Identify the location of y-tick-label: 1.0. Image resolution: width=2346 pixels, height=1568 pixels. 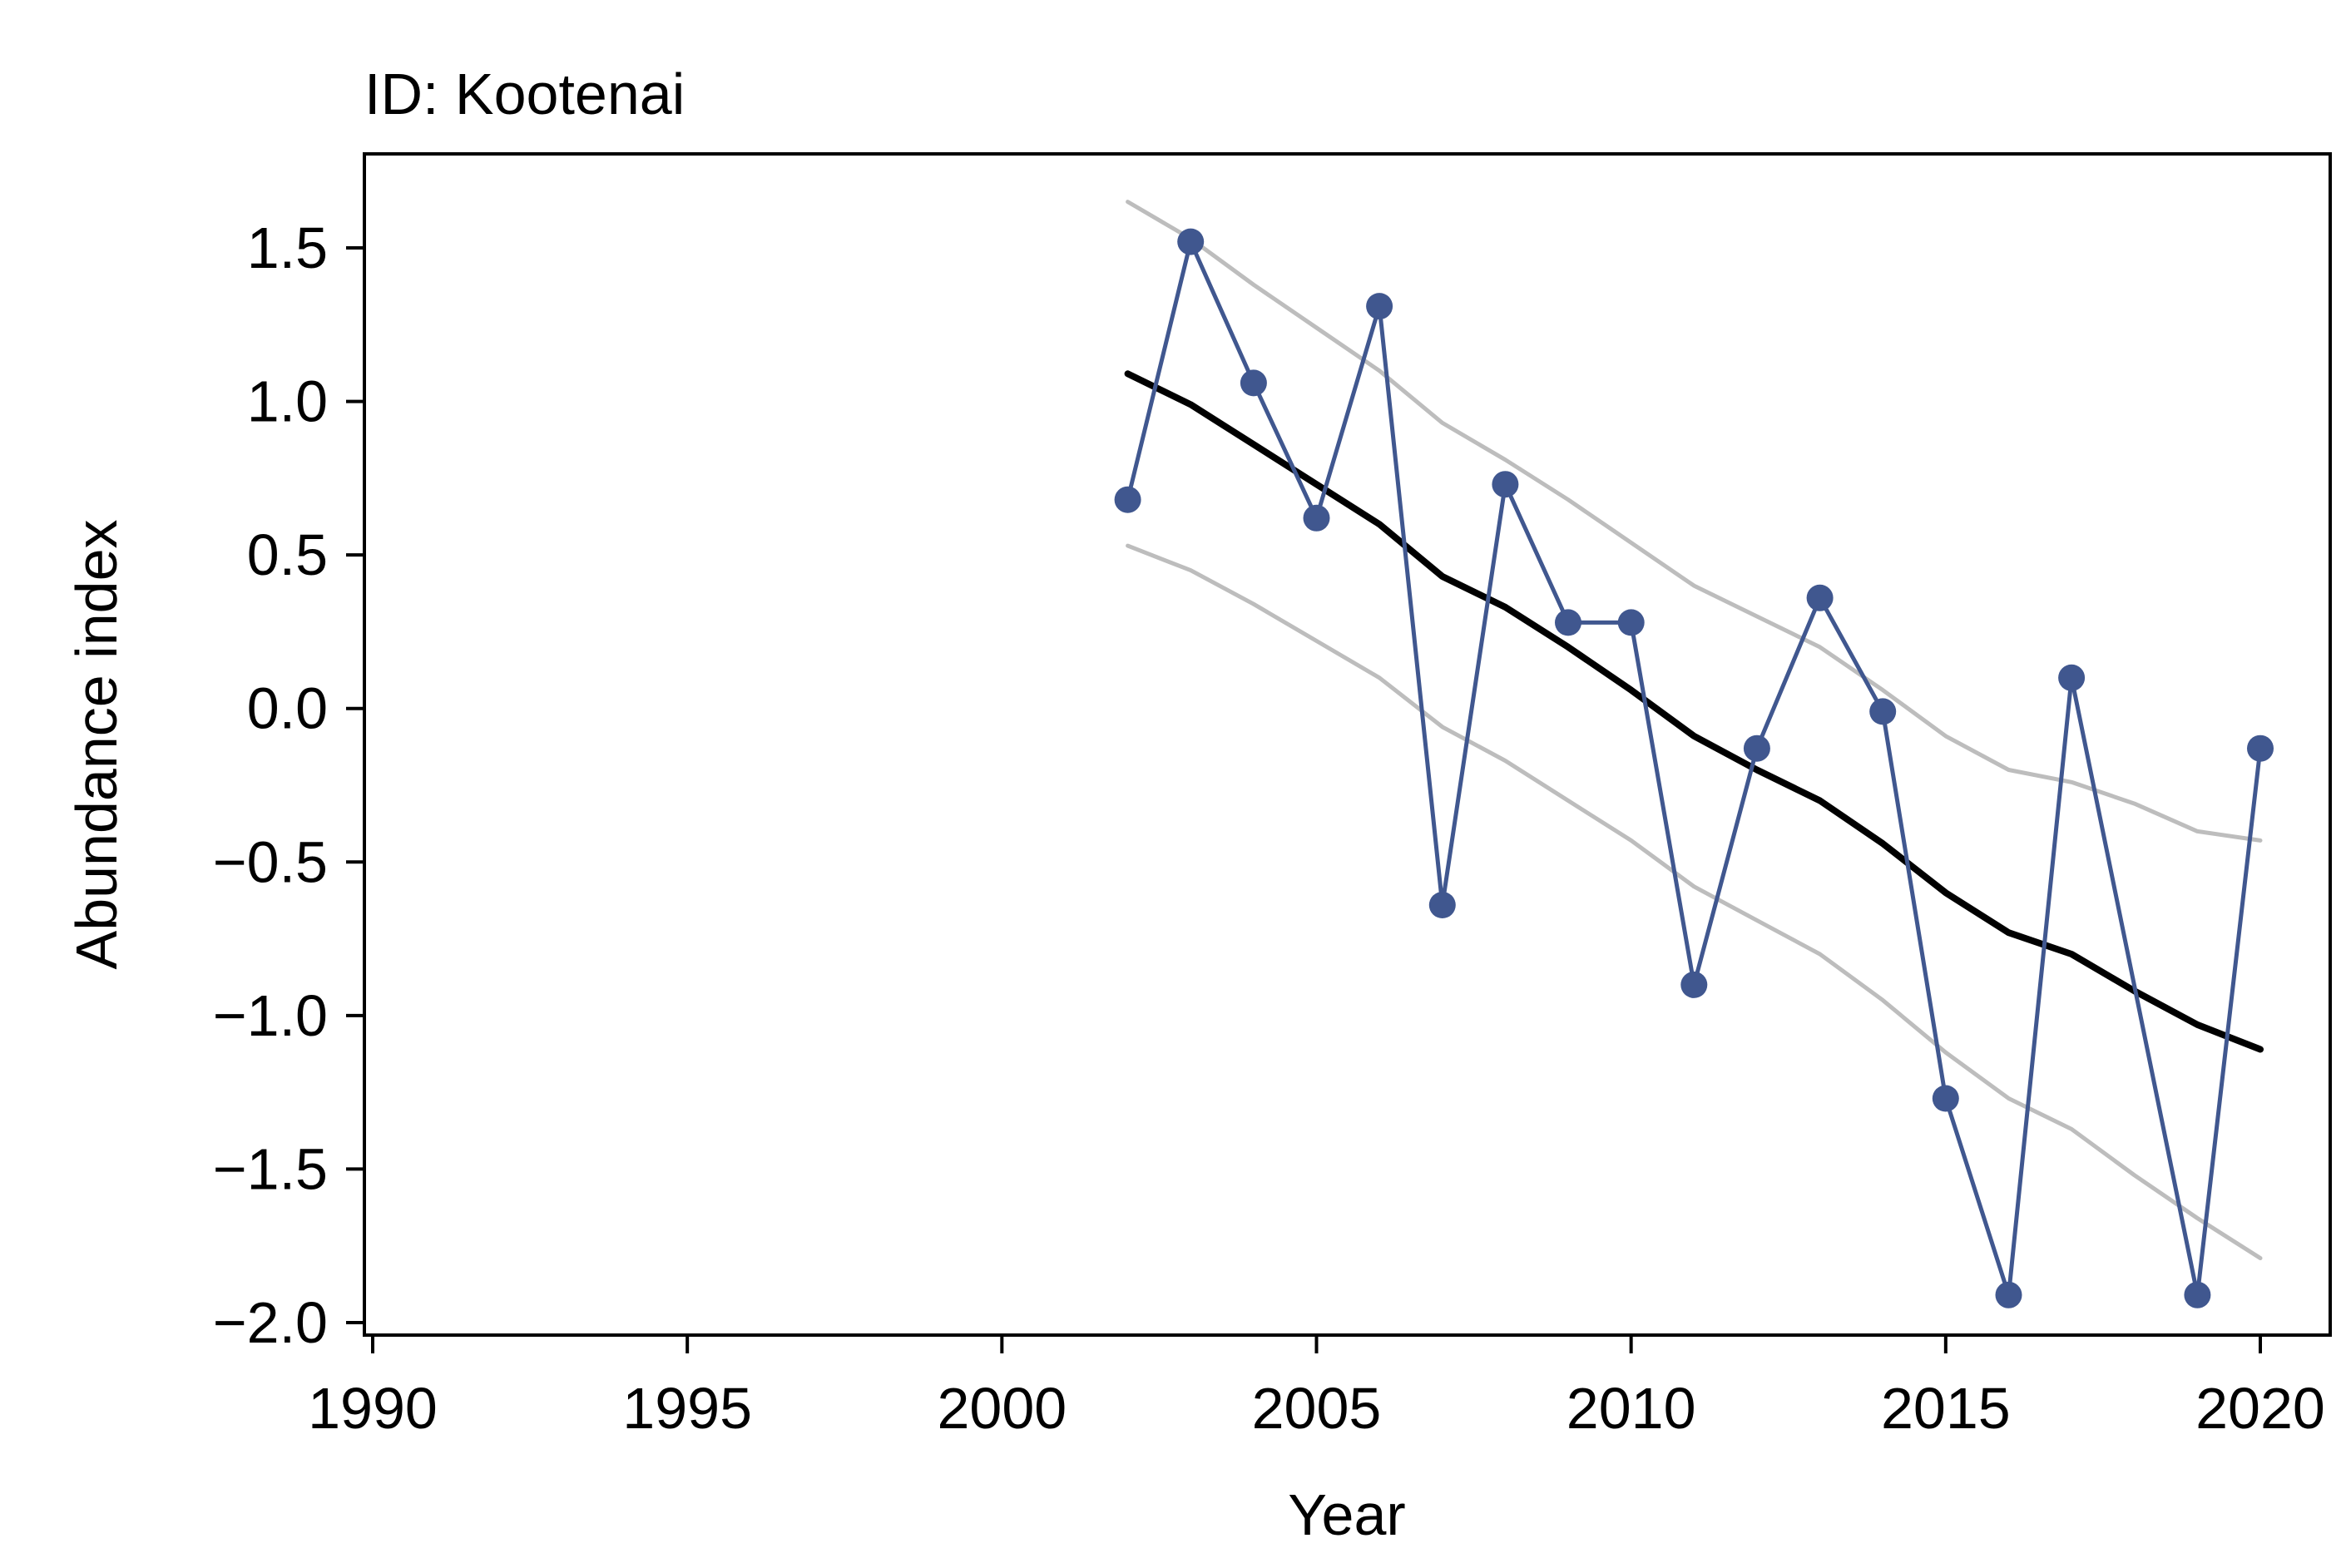
(288, 401).